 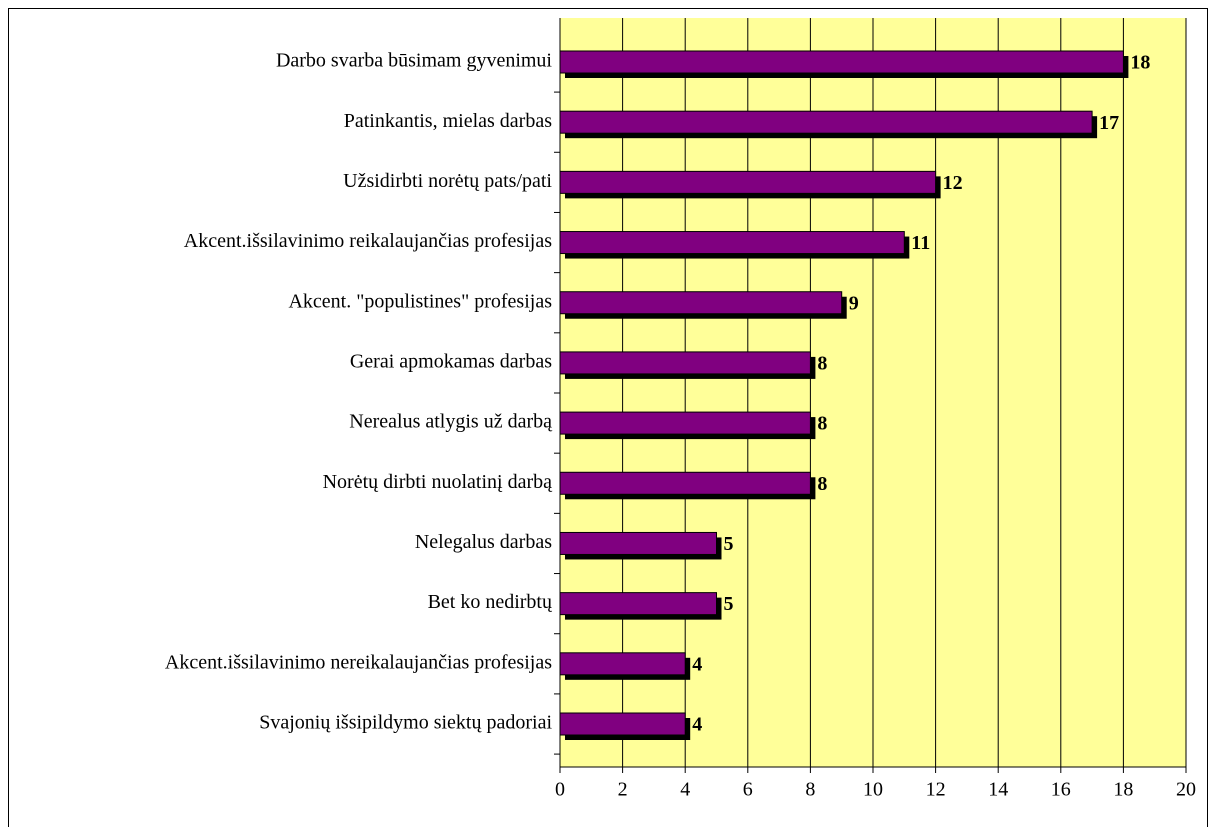 I want to click on x-tick-label: 20, so click(x=1186, y=790).